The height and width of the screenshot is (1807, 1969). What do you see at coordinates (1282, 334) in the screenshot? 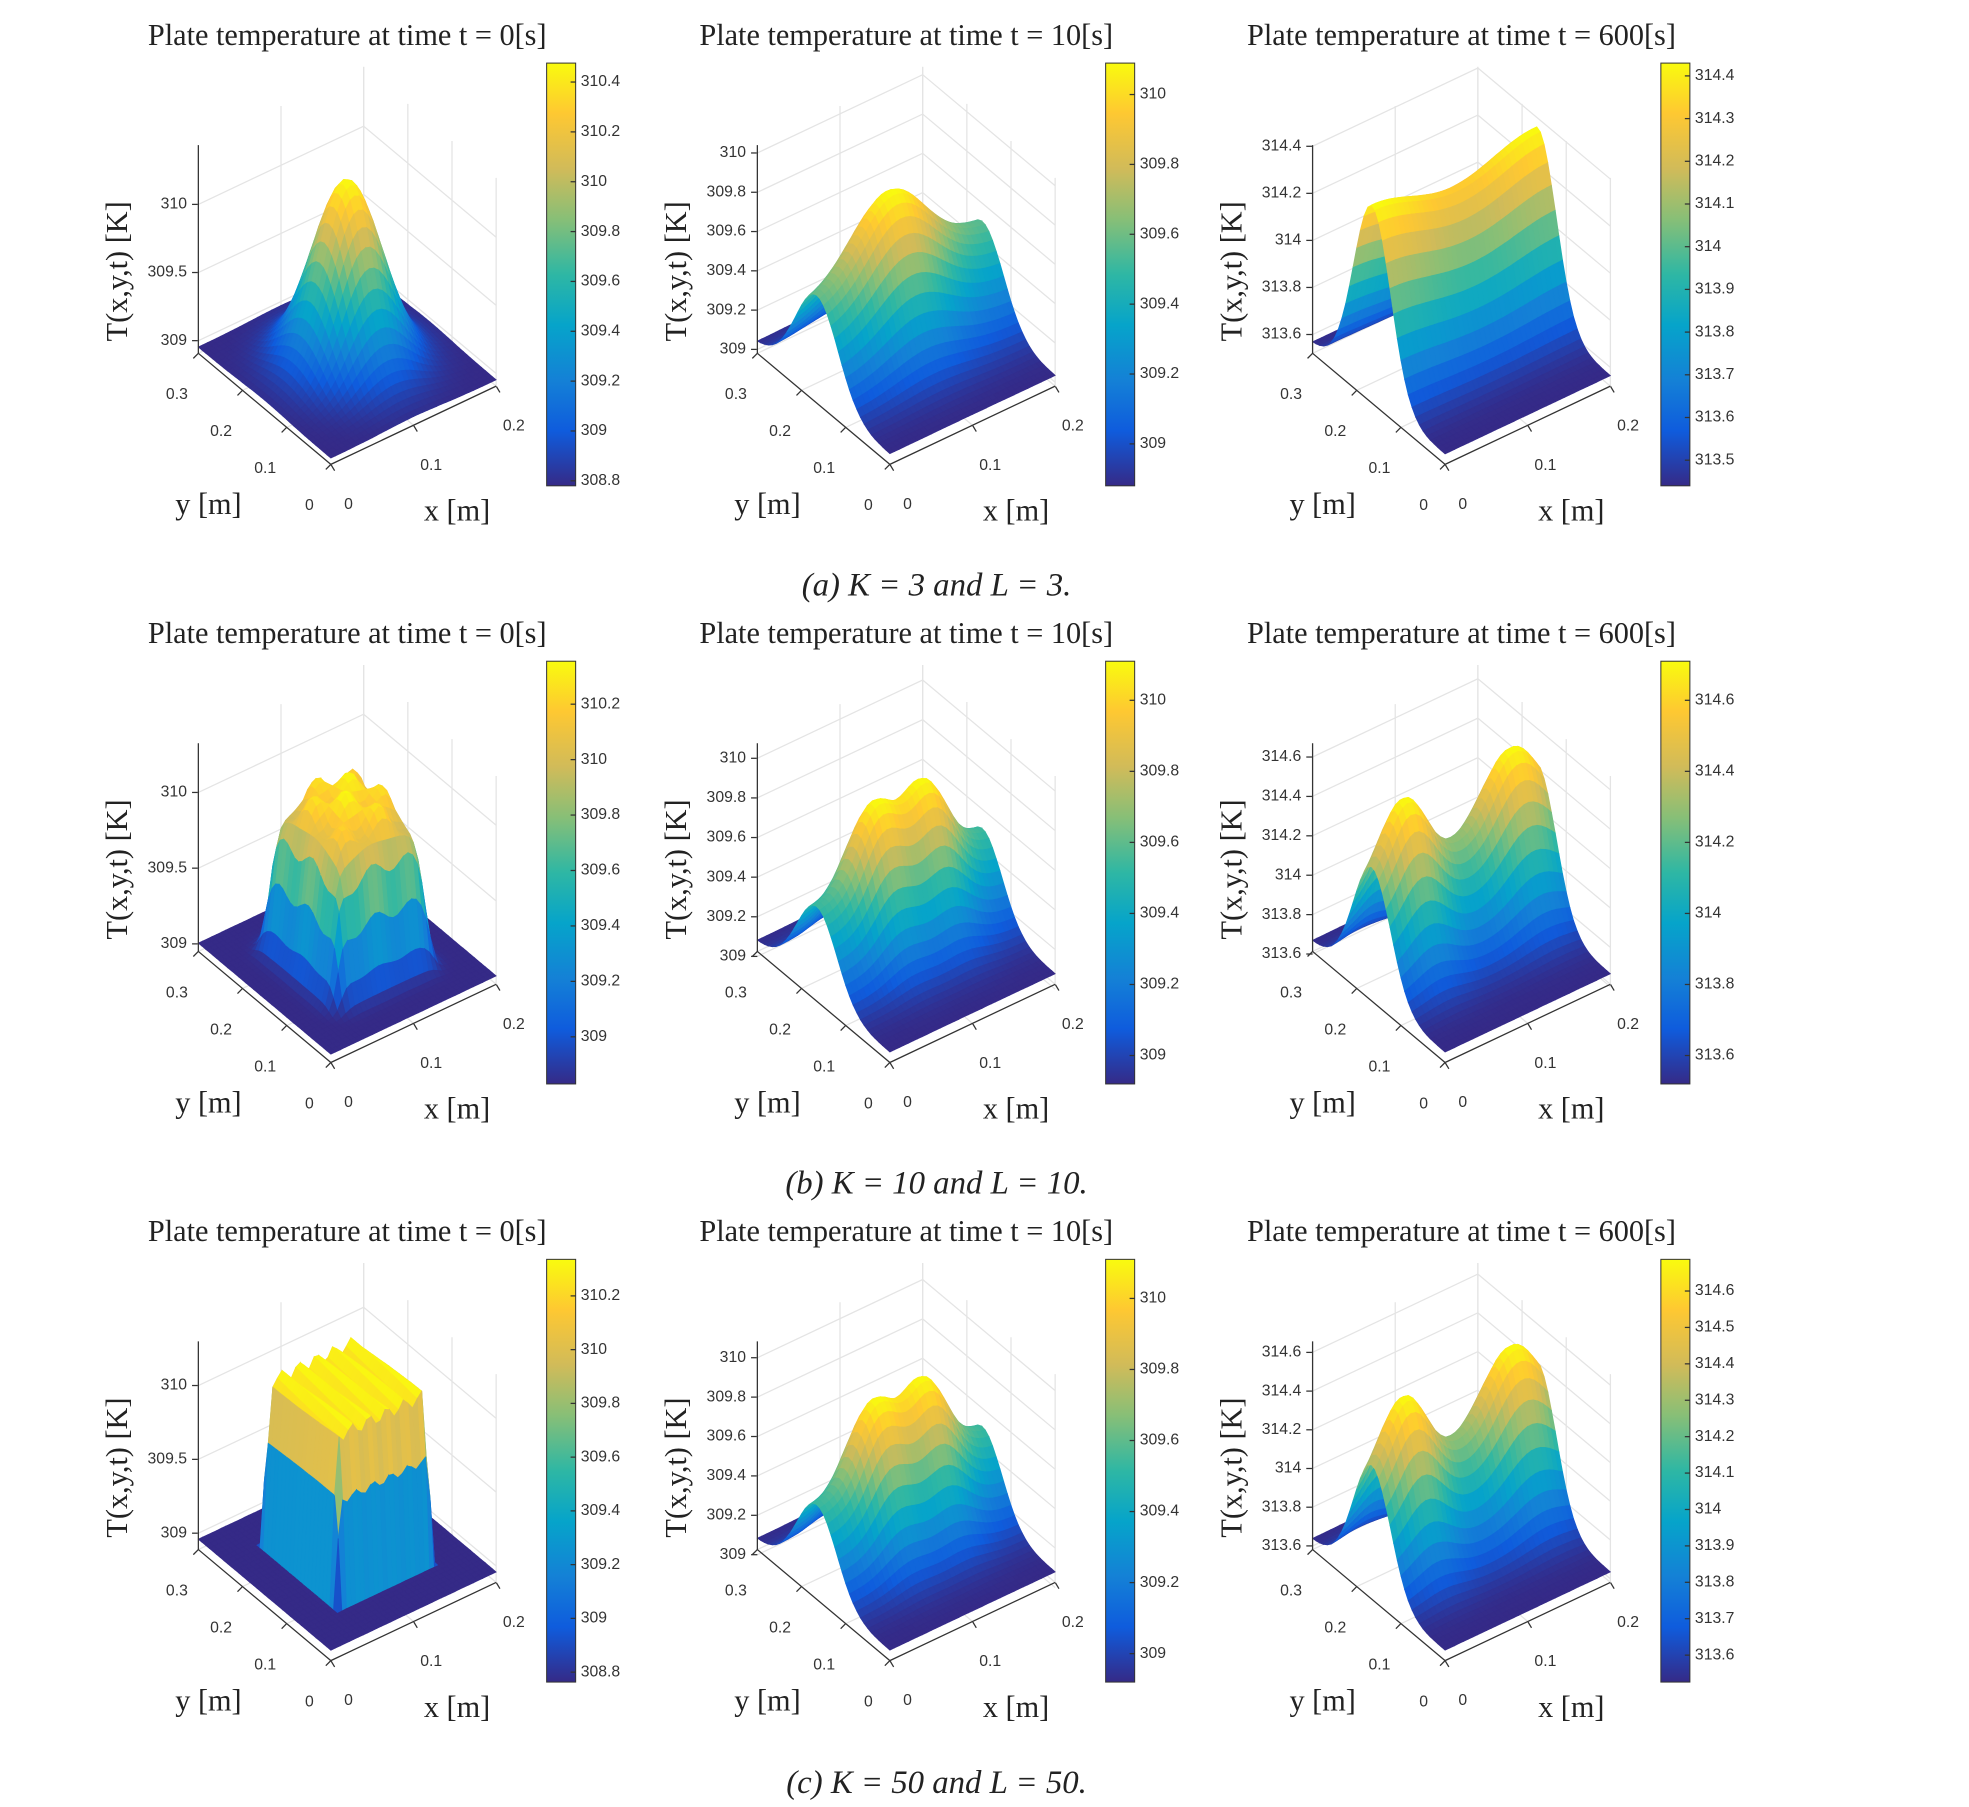
I see `z-tick-label: 313.6` at bounding box center [1282, 334].